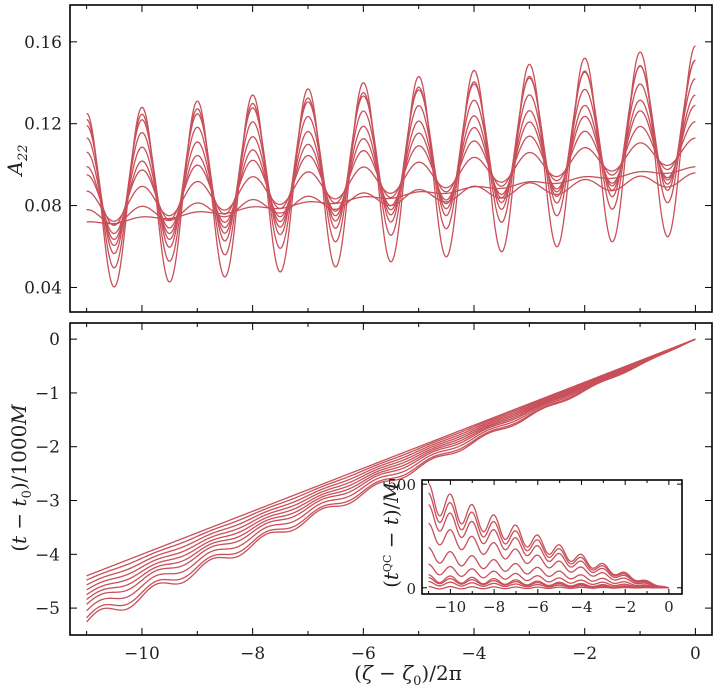 The image size is (718, 690). I want to click on inset-ytick-label: 500, so click(401, 485).